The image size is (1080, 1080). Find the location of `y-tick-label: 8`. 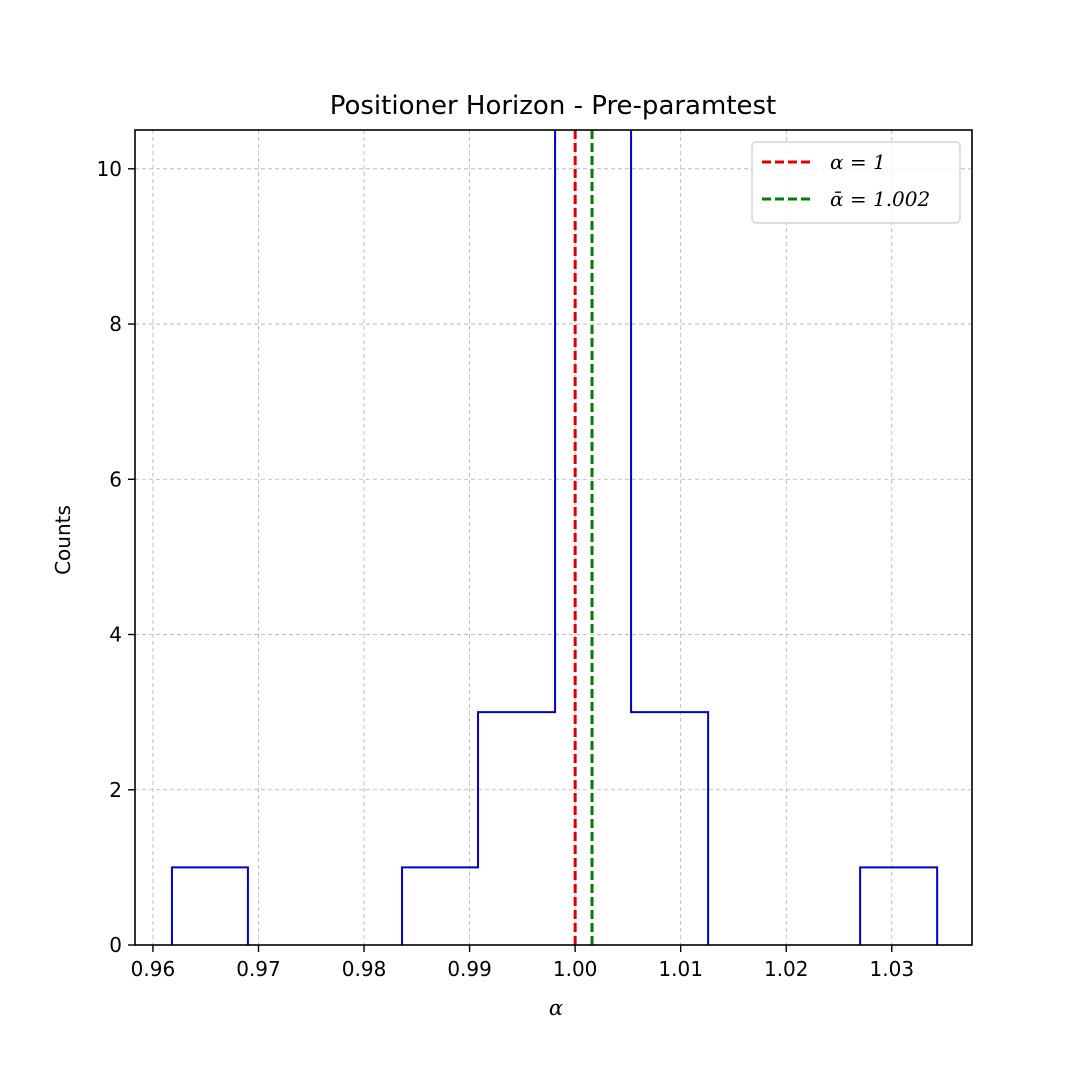

y-tick-label: 8 is located at coordinates (115, 324).